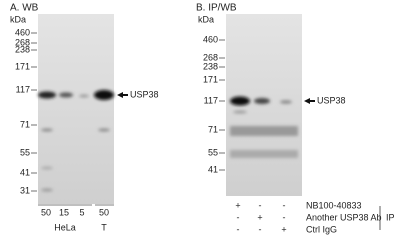 The image size is (400, 240). Describe the element at coordinates (25, 190) in the screenshot. I see `marker-label: 31` at that location.